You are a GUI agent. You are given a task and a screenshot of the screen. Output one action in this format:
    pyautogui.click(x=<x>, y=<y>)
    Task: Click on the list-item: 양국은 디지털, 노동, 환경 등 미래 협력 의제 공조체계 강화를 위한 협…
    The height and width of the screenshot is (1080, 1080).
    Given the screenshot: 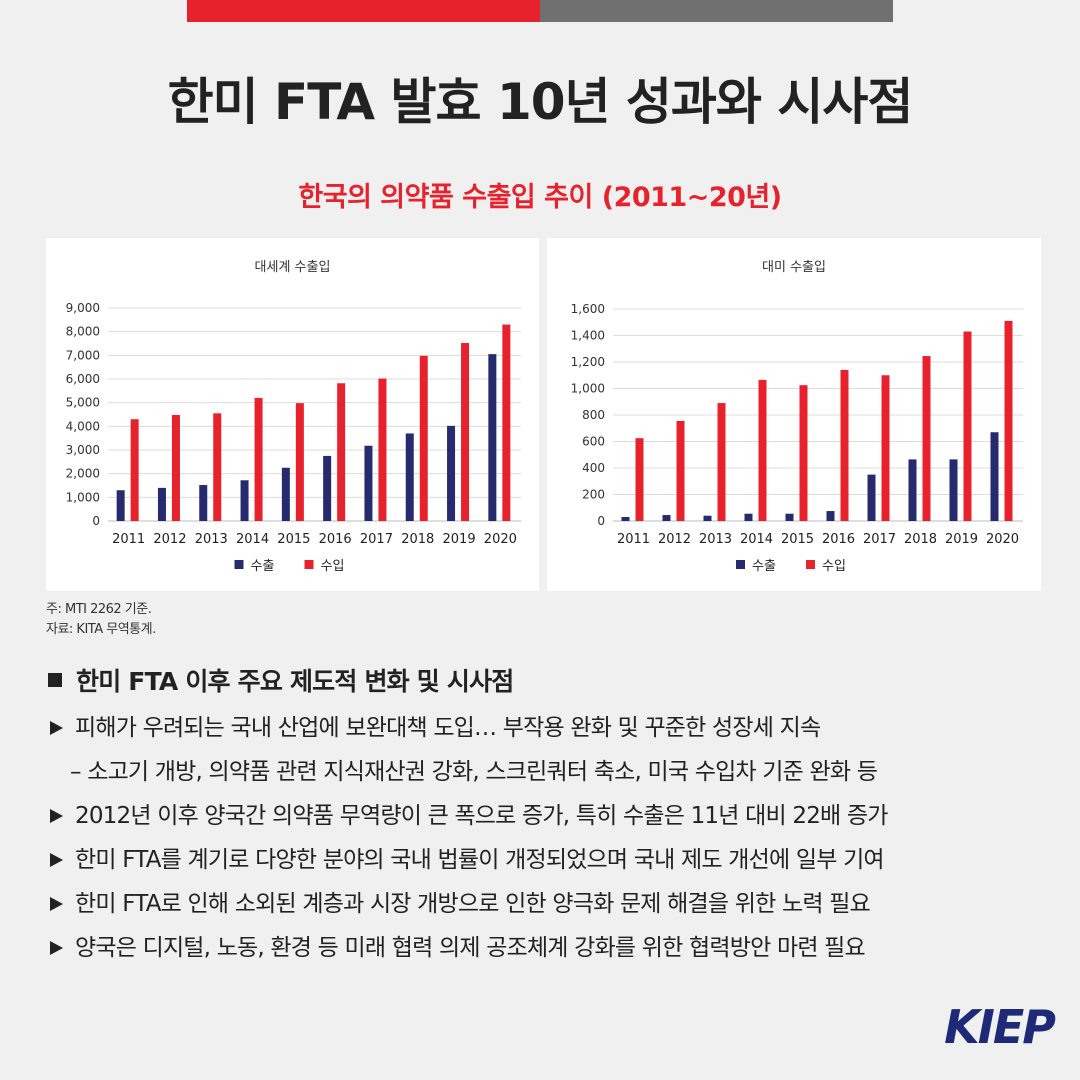 What is the action you would take?
    pyautogui.click(x=546, y=948)
    